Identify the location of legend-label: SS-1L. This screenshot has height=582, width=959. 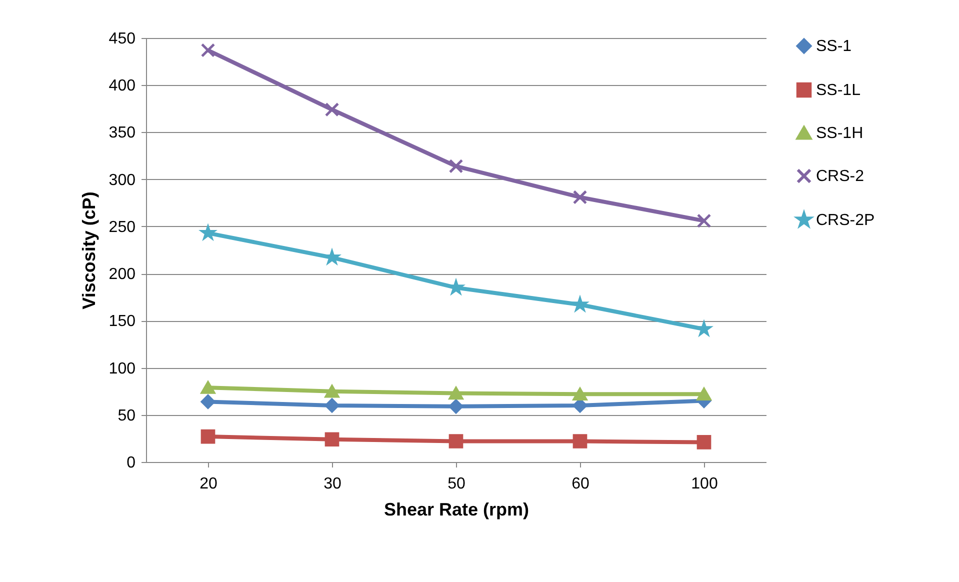
(838, 90).